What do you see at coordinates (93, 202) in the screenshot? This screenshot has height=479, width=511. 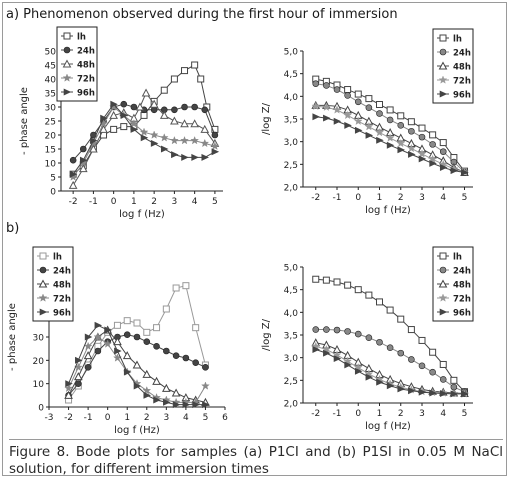 I see `x-tick-label: -1` at bounding box center [93, 202].